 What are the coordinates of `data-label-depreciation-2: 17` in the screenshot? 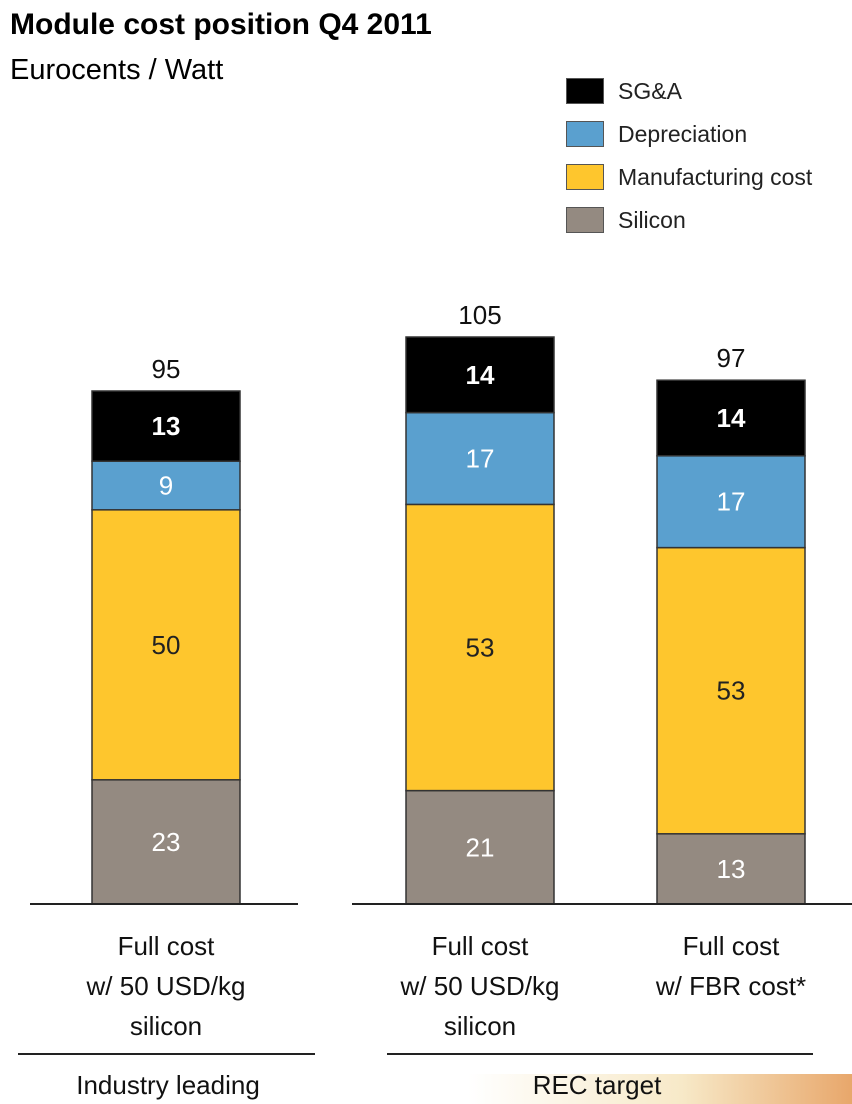 It's located at (480, 459).